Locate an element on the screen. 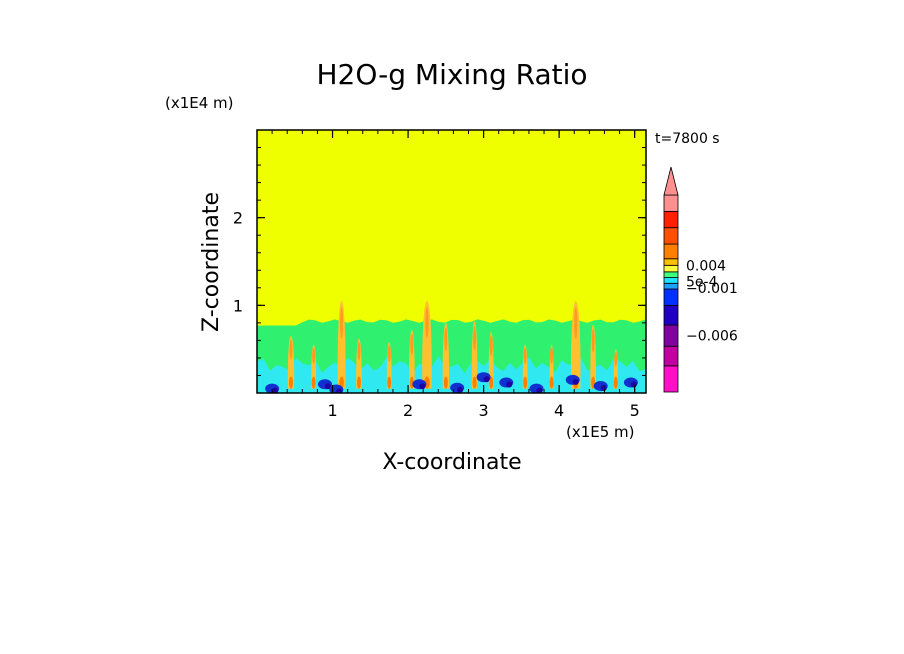 The height and width of the screenshot is (654, 904). layer-group is located at coordinates (451, 356).